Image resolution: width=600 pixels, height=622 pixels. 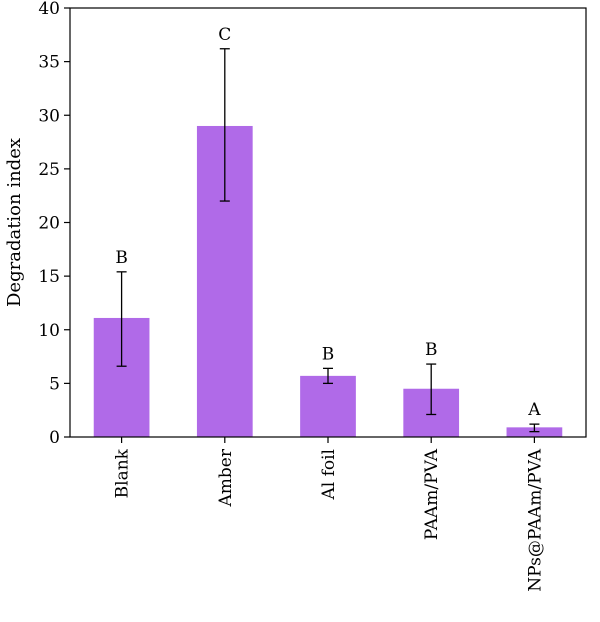 What do you see at coordinates (535, 519) in the screenshot?
I see `x-tick-label-4: NPs@PAAm/PVA` at bounding box center [535, 519].